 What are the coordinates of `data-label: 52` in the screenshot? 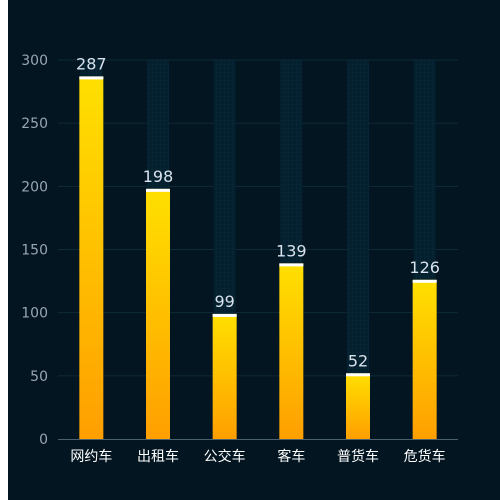 It's located at (358, 360).